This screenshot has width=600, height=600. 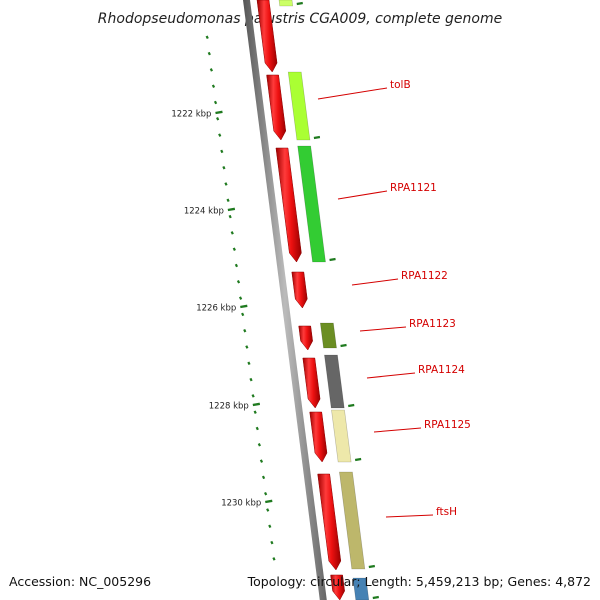 I want to click on scale-label: 1226 kbp, so click(x=216, y=309).